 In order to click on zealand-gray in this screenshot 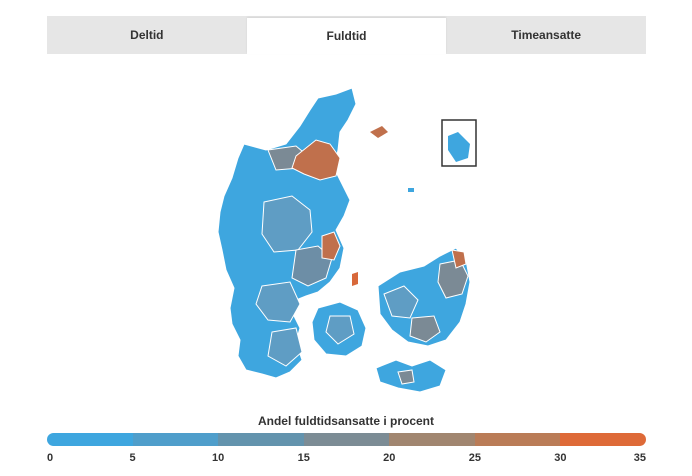, I will do `click(425, 329)`.